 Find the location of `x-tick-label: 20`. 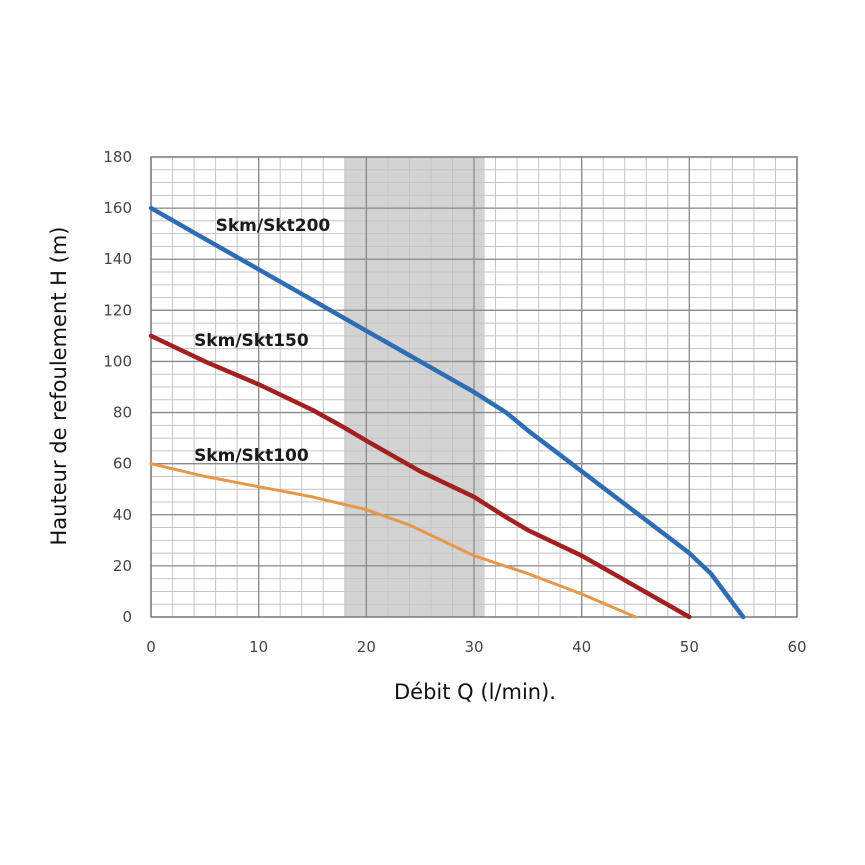

x-tick-label: 20 is located at coordinates (366, 647).